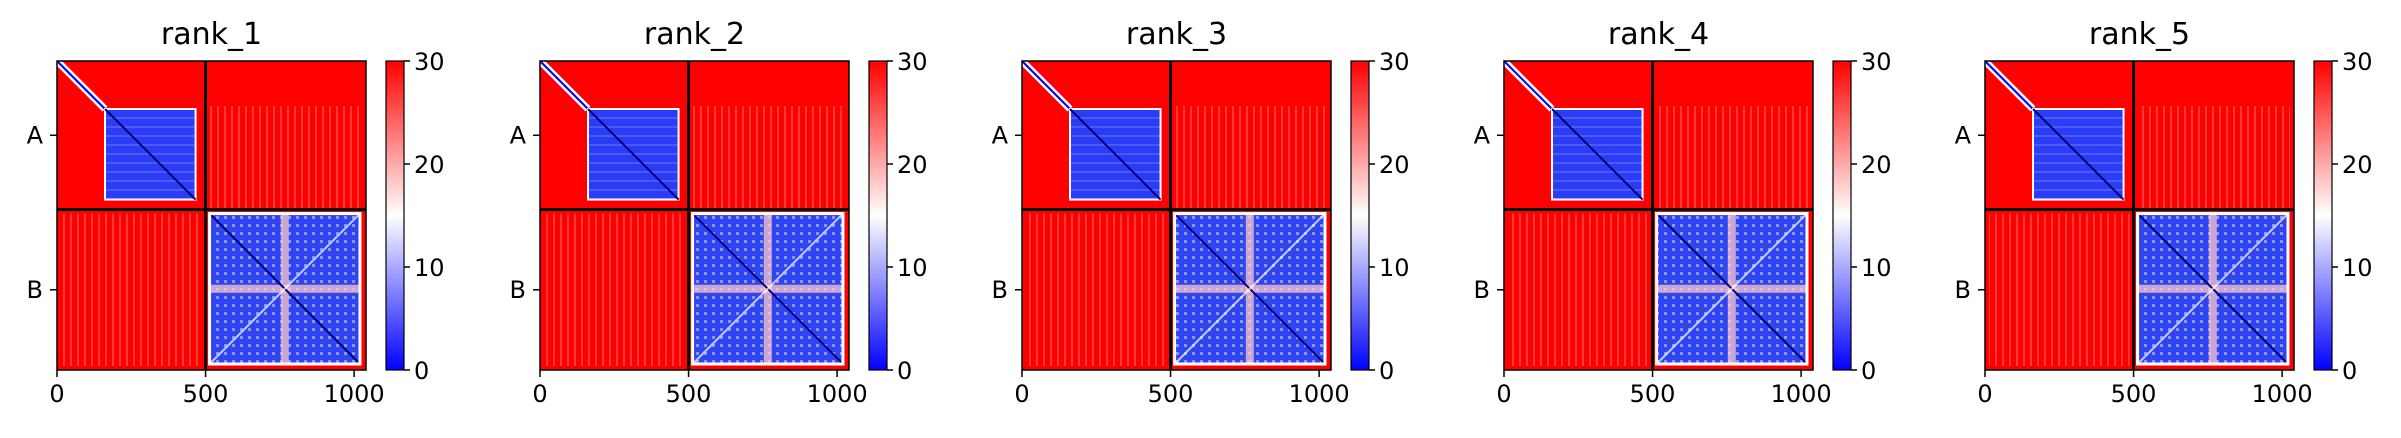 This screenshot has height=438, width=2401. I want to click on panel-title: rank_4, so click(1658, 34).